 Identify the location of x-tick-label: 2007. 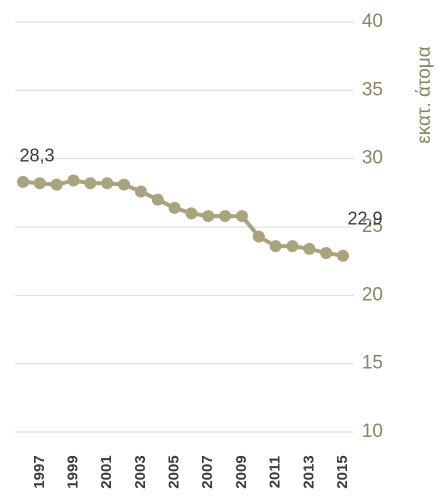
(207, 471).